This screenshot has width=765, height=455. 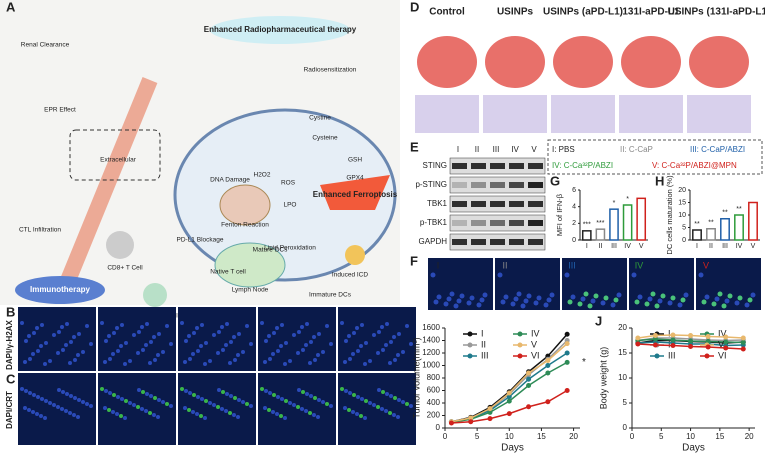 I want to click on y-axis-label: Tumor volume(mm³), so click(x=416, y=377).